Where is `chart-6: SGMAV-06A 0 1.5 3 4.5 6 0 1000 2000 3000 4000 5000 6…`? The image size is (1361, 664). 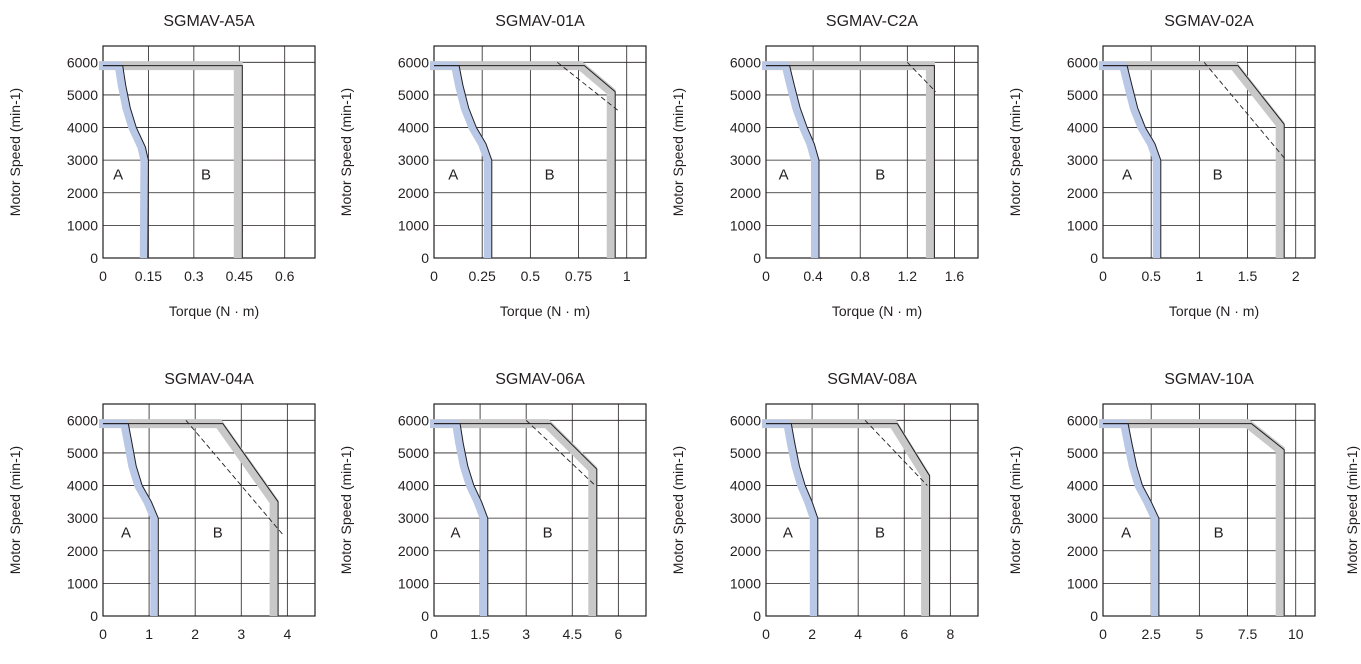 chart-6: SGMAV-06A 0 1.5 3 4.5 6 0 1000 2000 3000 4000 5000 6… is located at coordinates (492, 517).